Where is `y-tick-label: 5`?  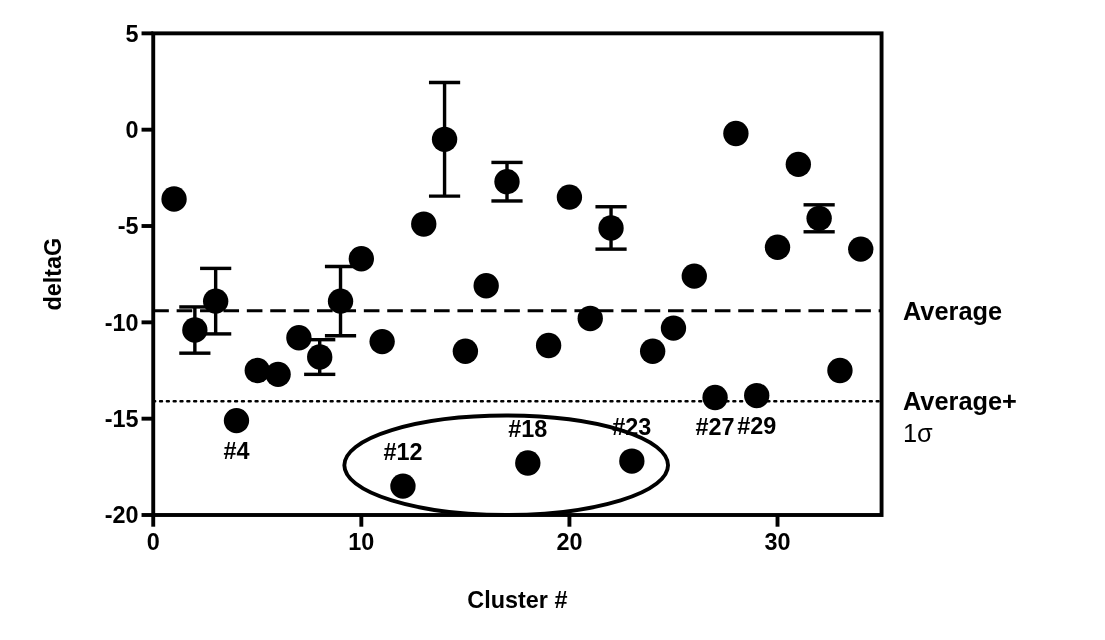 y-tick-label: 5 is located at coordinates (132, 33).